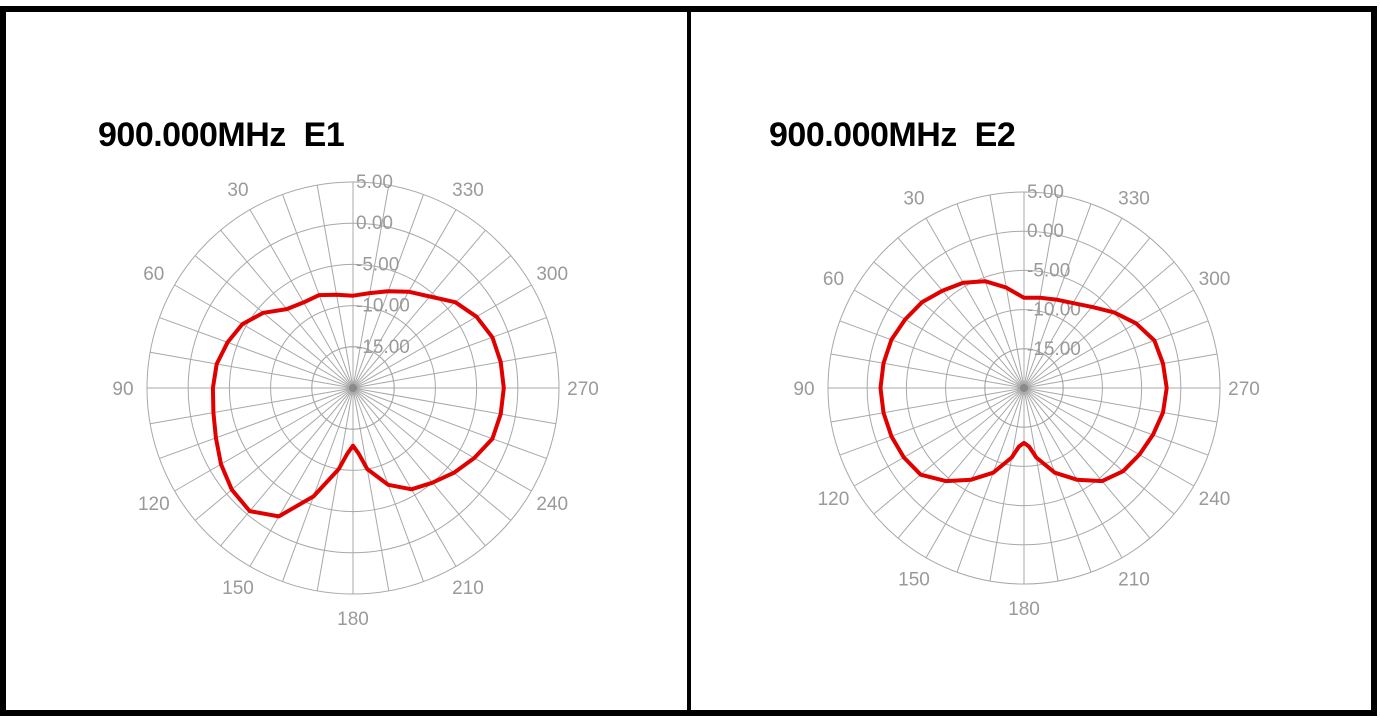 The image size is (1380, 722). What do you see at coordinates (892, 135) in the screenshot?
I see `chart-title: 900.000MHz E2` at bounding box center [892, 135].